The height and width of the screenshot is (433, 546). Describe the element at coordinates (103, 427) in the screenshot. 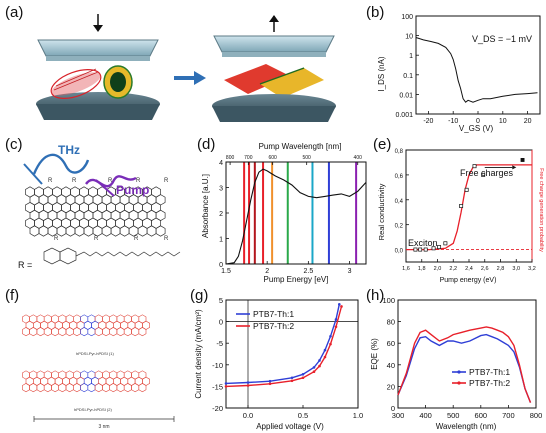

I see `svg-text: 3 nm` at that location.